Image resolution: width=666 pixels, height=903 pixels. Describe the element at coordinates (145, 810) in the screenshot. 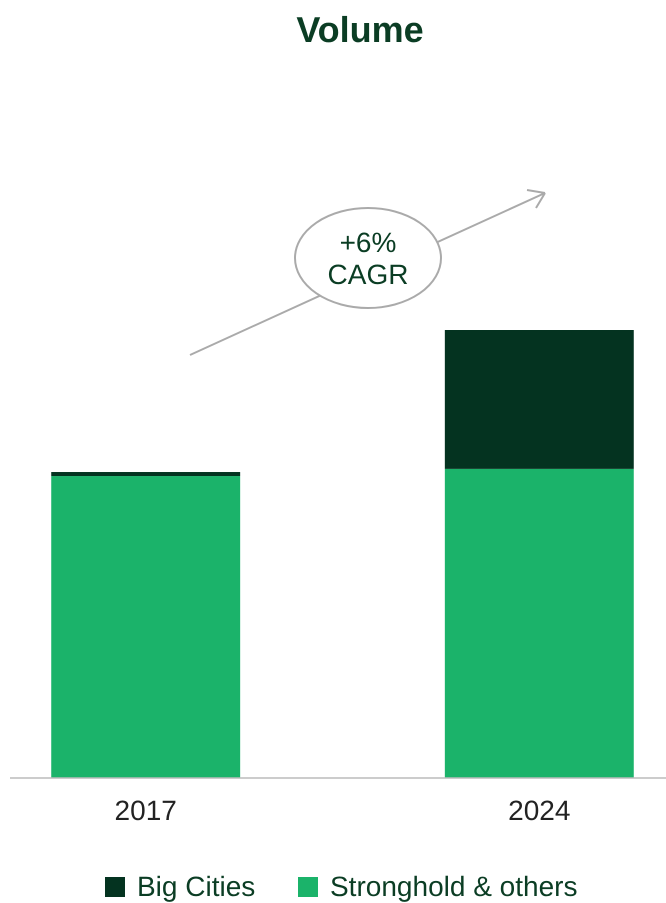

I see `x-tick-label: 2017` at that location.